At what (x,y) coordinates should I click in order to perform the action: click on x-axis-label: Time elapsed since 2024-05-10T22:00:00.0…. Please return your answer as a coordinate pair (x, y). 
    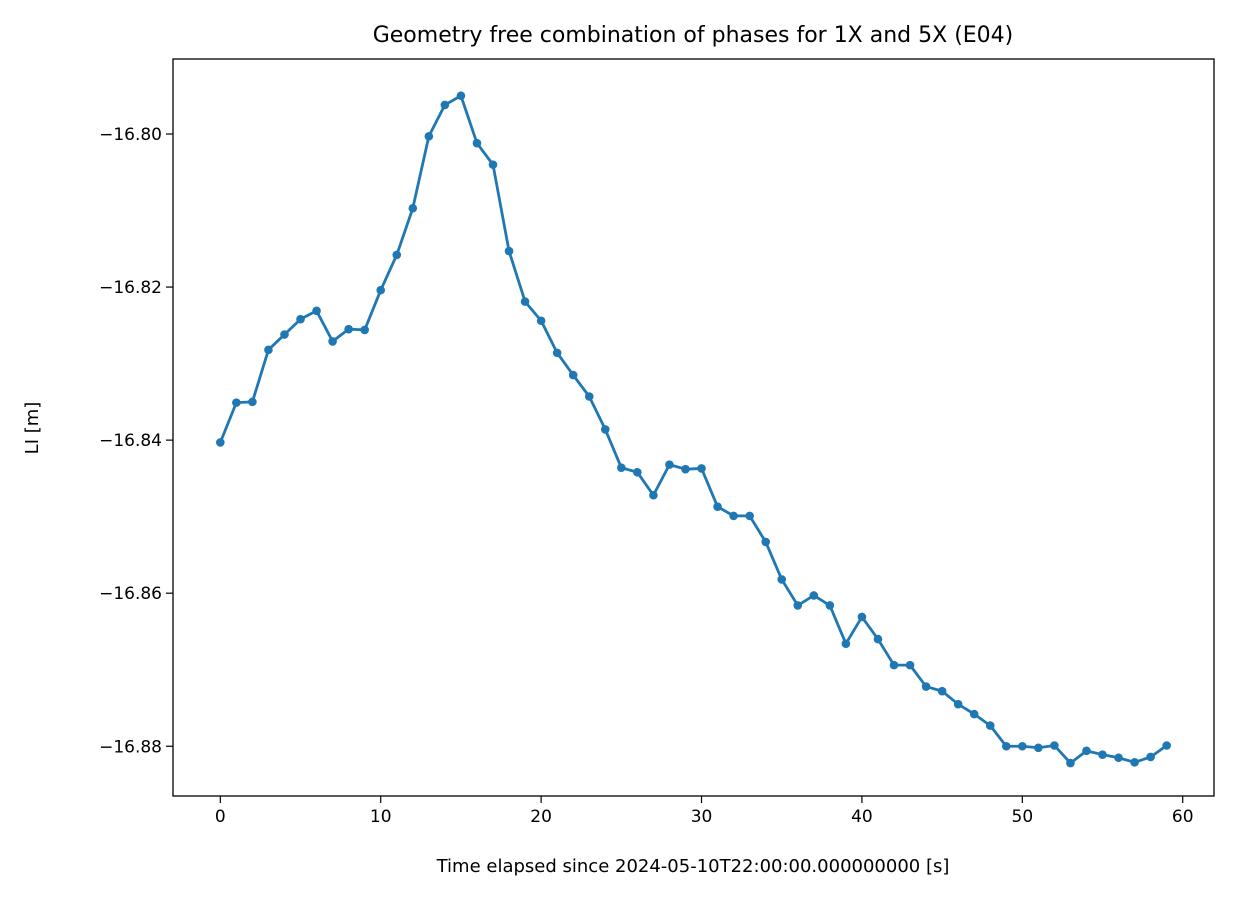
    Looking at the image, I should click on (693, 866).